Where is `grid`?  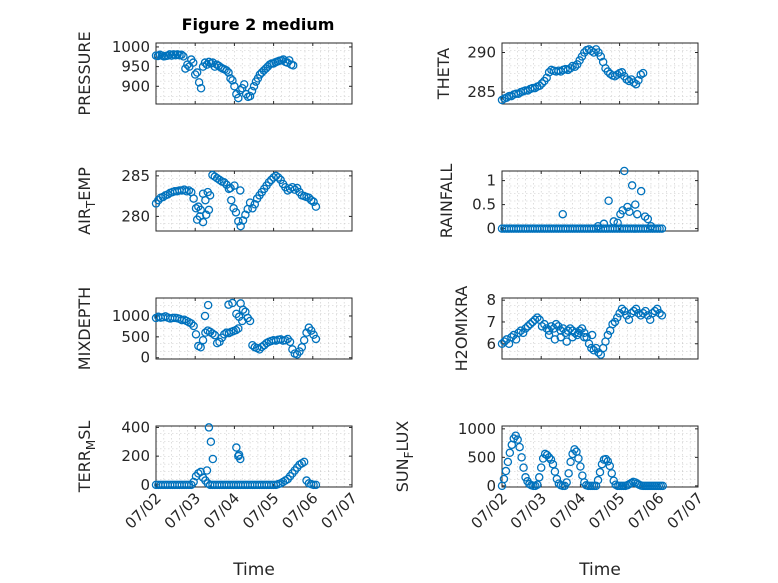
grid is located at coordinates (600, 201).